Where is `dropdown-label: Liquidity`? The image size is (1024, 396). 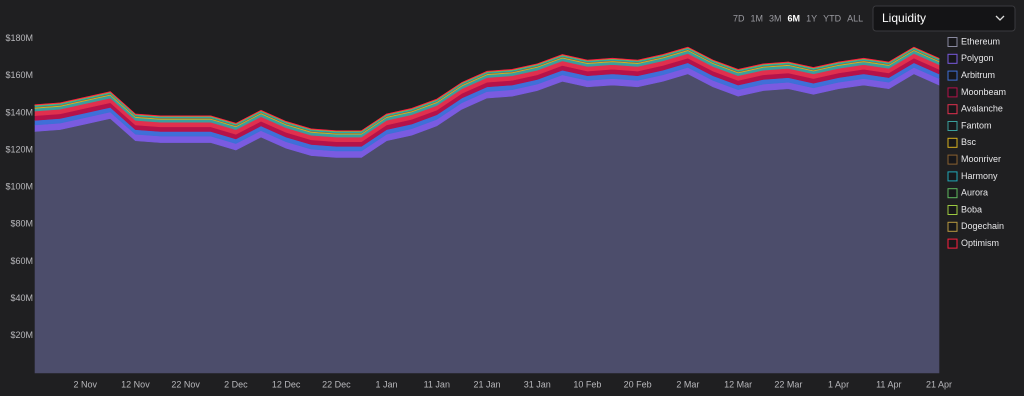 dropdown-label: Liquidity is located at coordinates (904, 18).